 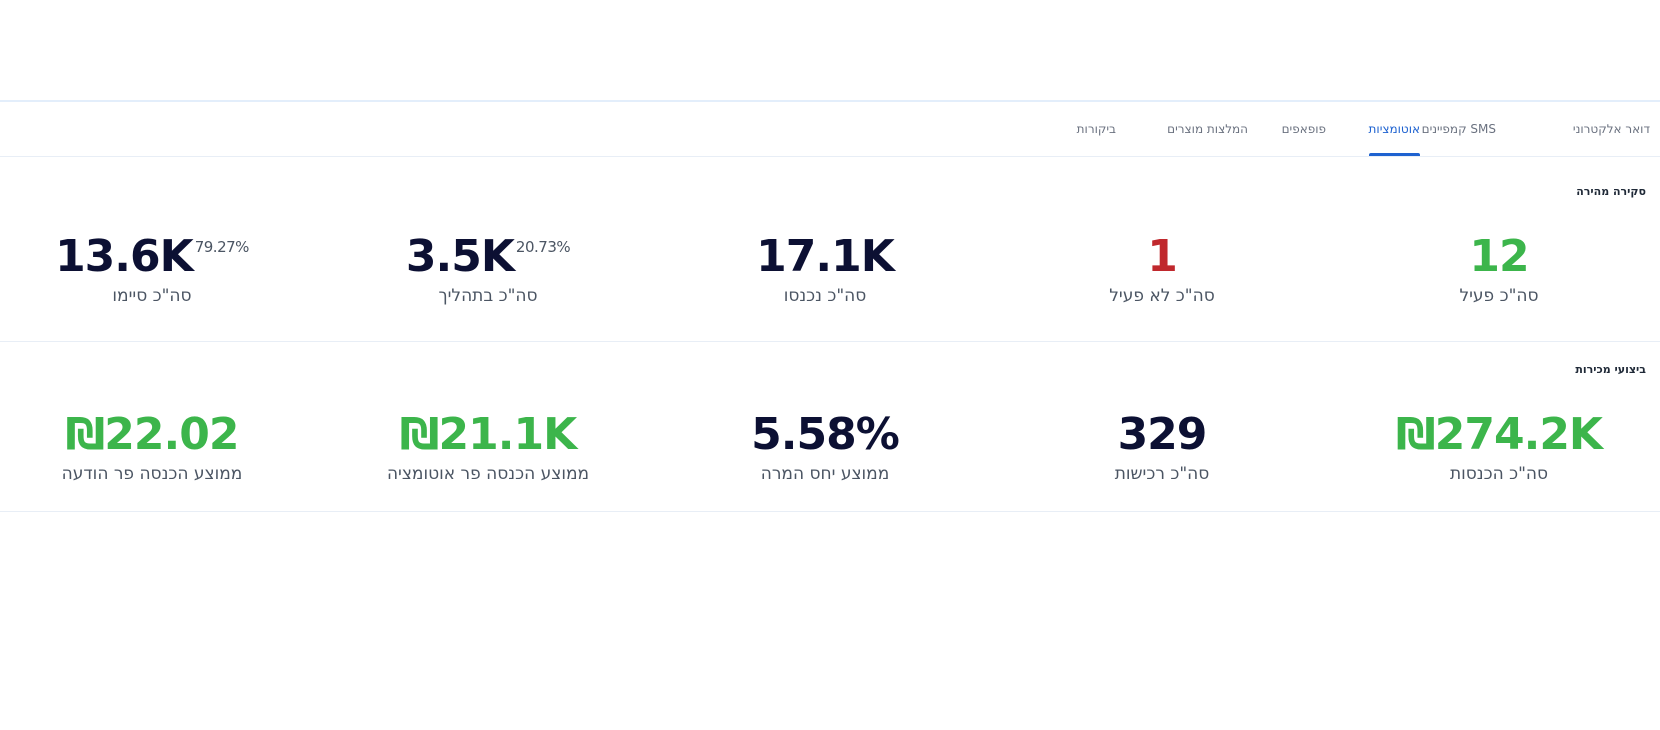 What do you see at coordinates (488, 434) in the screenshot?
I see `stat-value: ₪21.1K` at bounding box center [488, 434].